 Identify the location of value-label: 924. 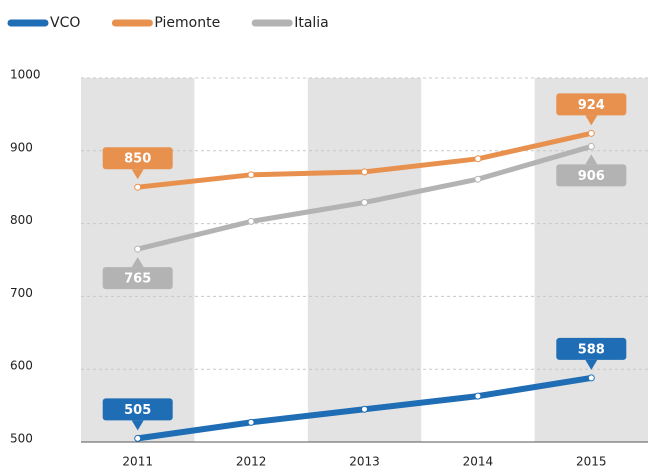
(591, 105).